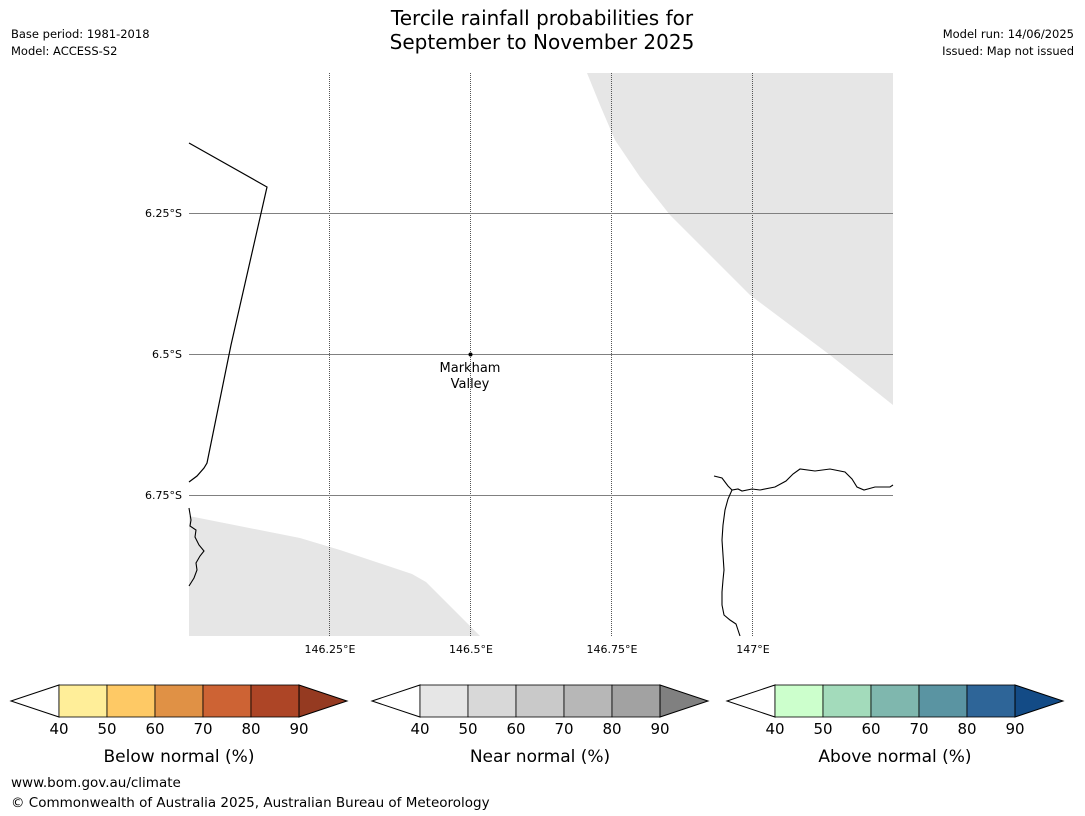  What do you see at coordinates (1008, 51) in the screenshot?
I see `issued-status: Issued: Map not issued` at bounding box center [1008, 51].